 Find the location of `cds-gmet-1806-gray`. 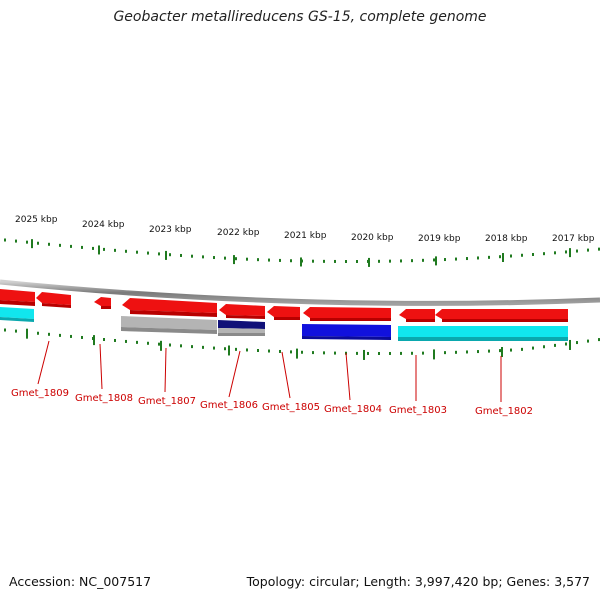

cds-gmet-1806-gray is located at coordinates (241, 332).